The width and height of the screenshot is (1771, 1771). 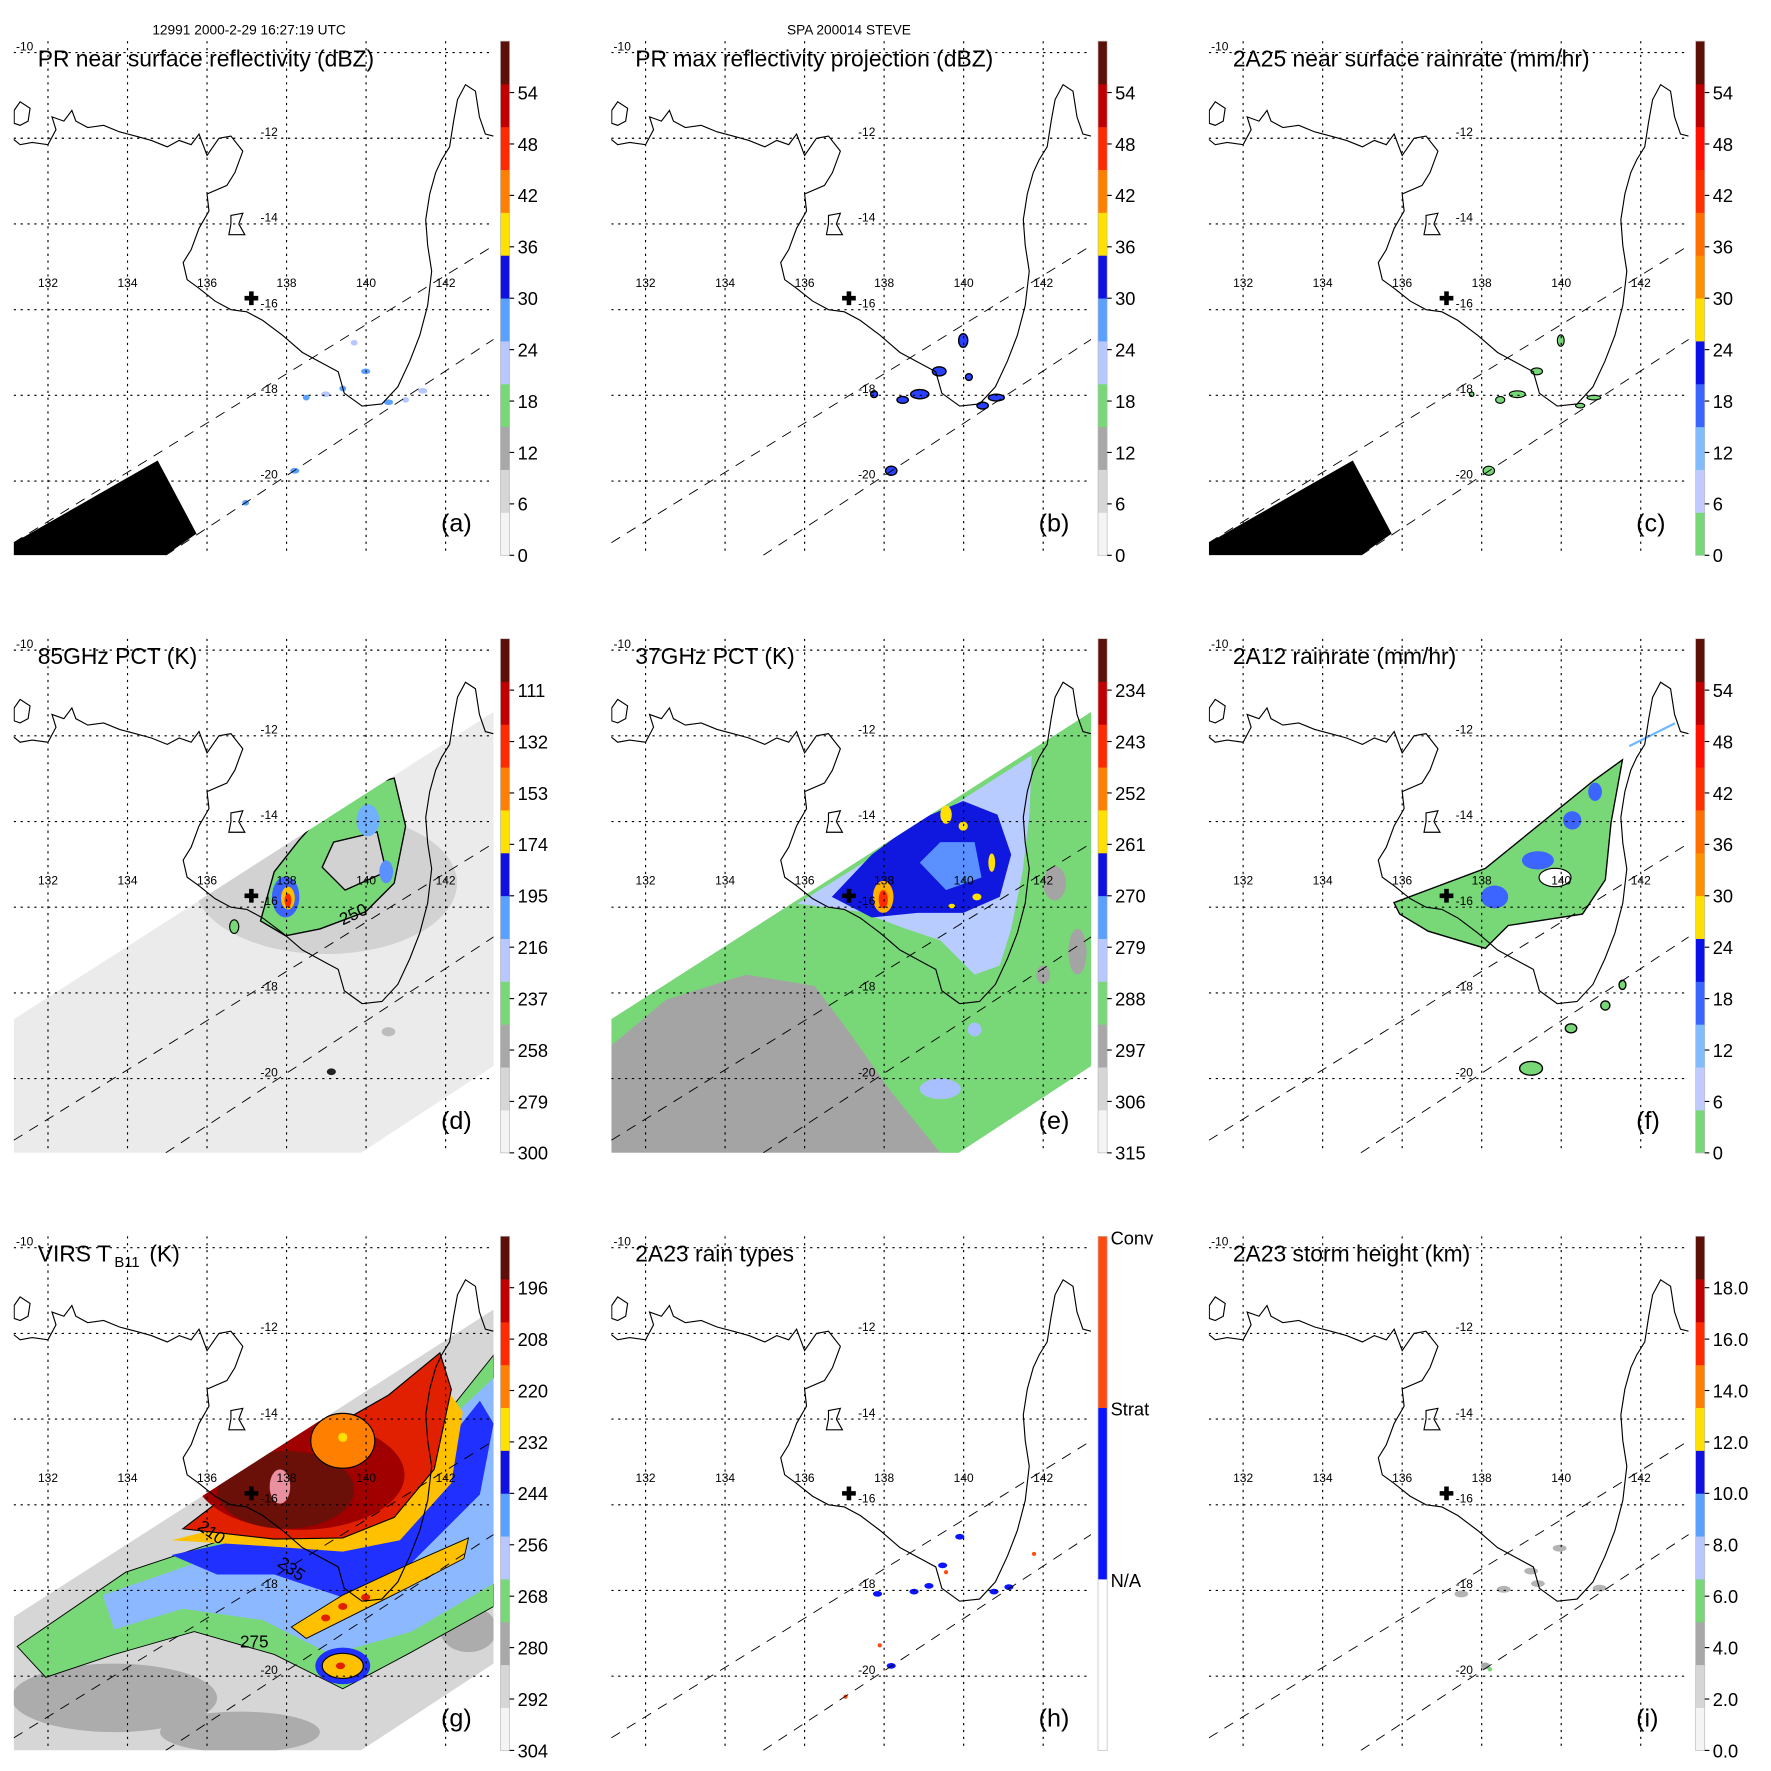 I want to click on panel-title: VIRS T B11 (K), so click(x=109, y=1255).